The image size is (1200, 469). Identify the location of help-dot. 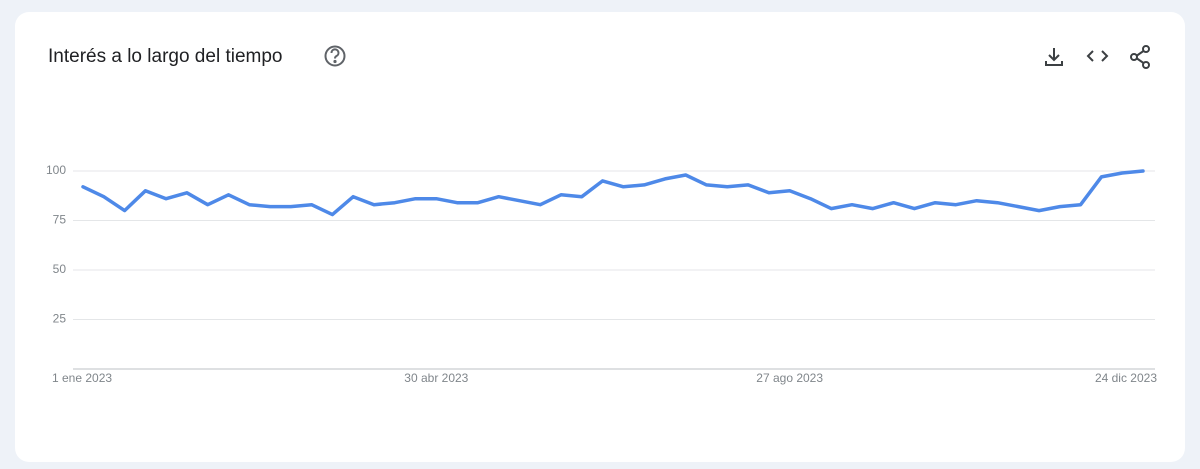
(335, 61).